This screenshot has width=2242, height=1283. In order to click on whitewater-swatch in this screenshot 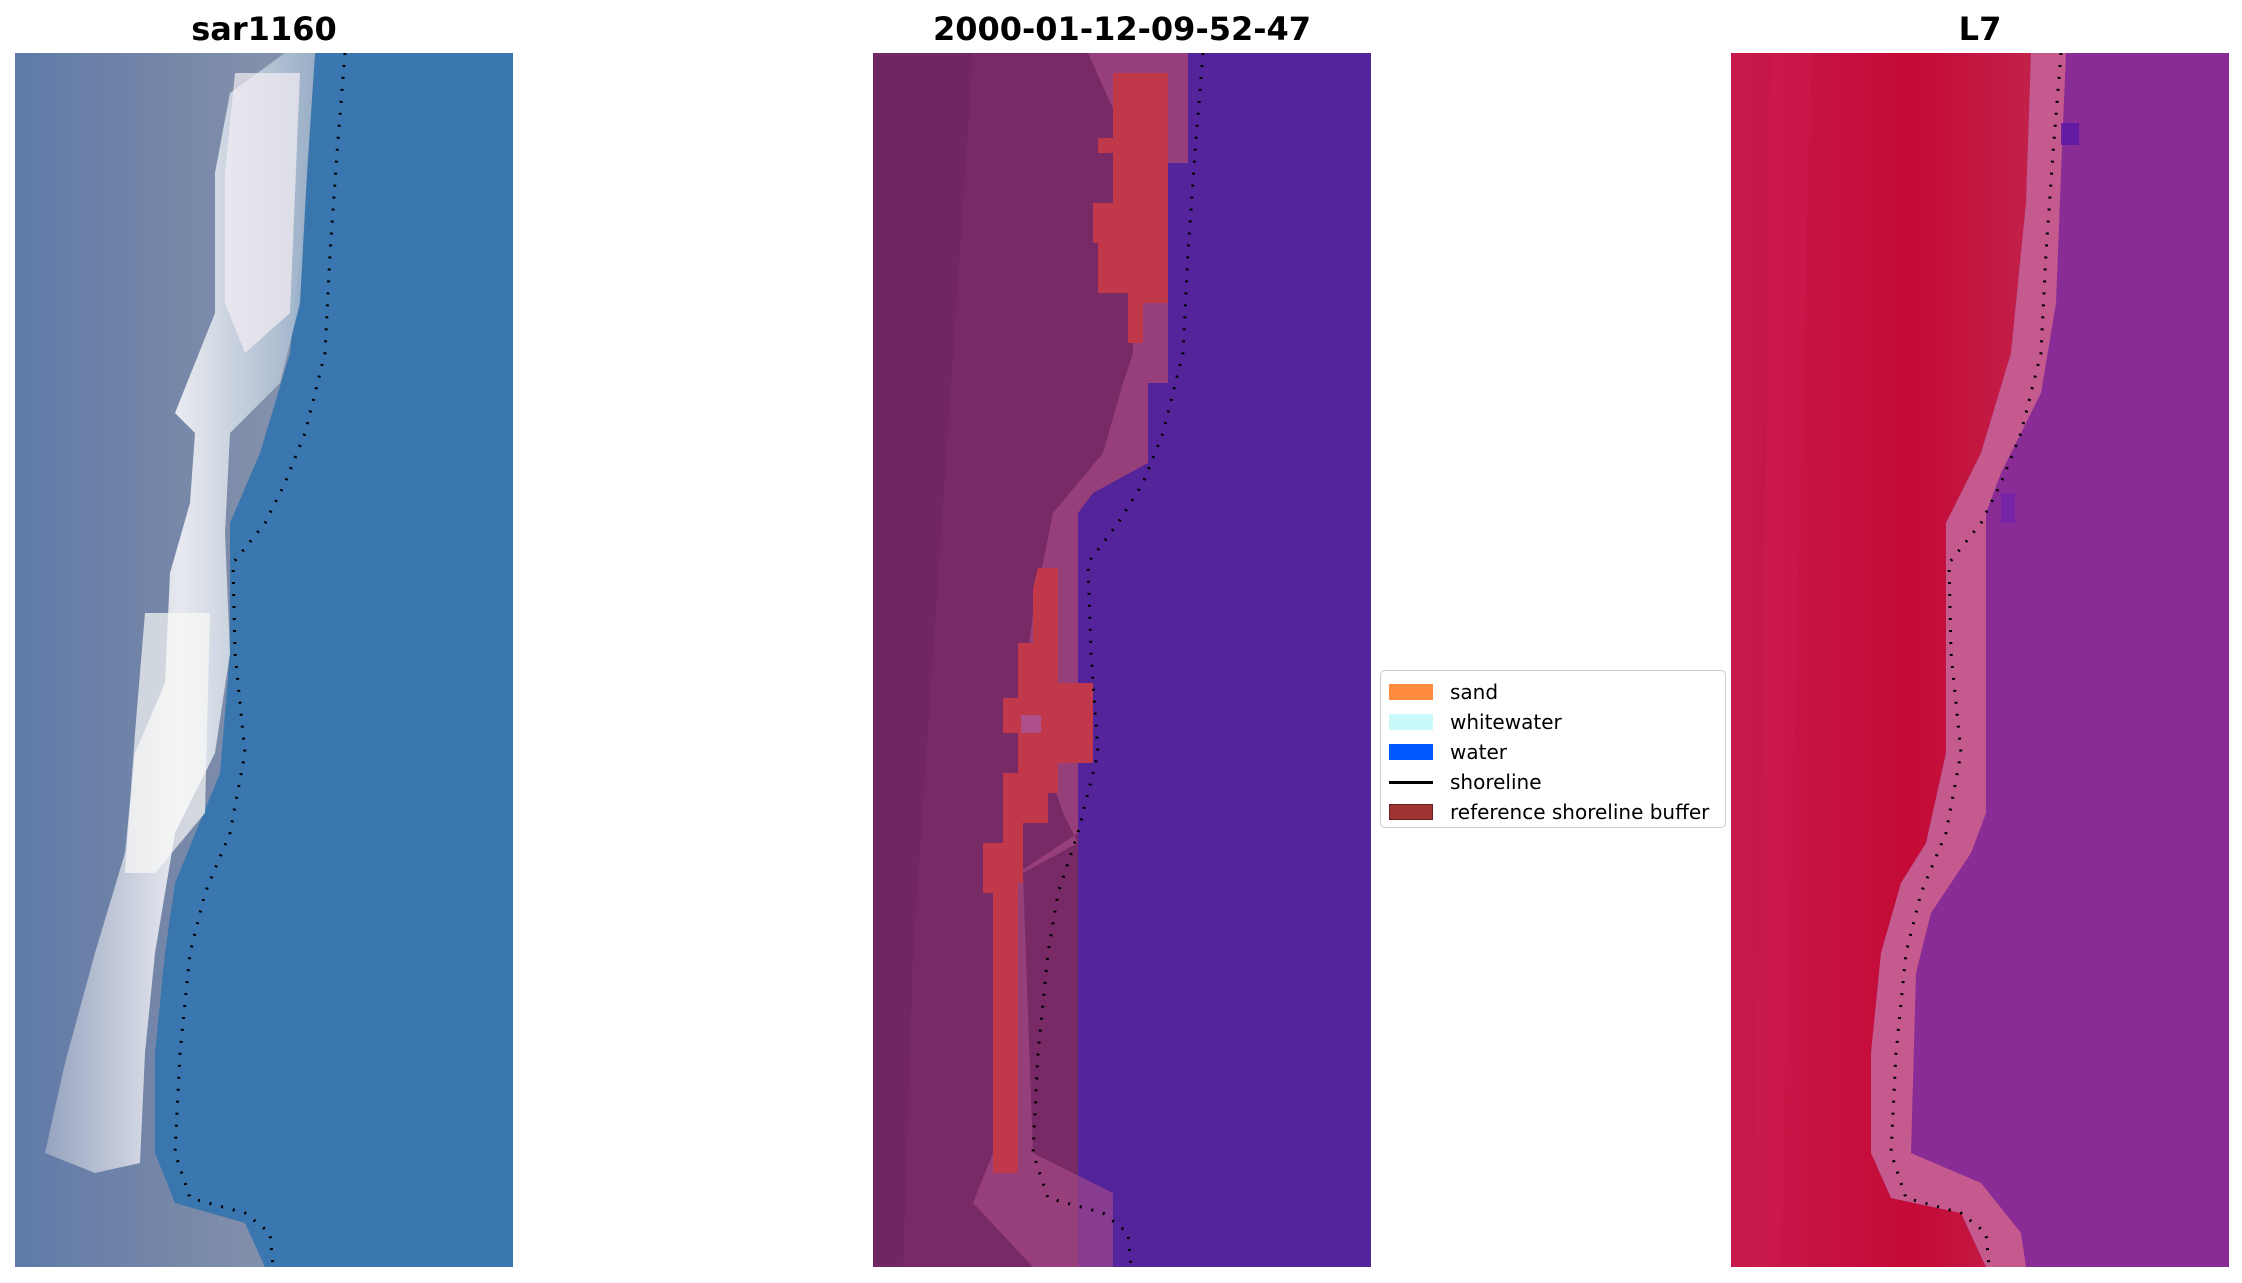, I will do `click(1411, 722)`.